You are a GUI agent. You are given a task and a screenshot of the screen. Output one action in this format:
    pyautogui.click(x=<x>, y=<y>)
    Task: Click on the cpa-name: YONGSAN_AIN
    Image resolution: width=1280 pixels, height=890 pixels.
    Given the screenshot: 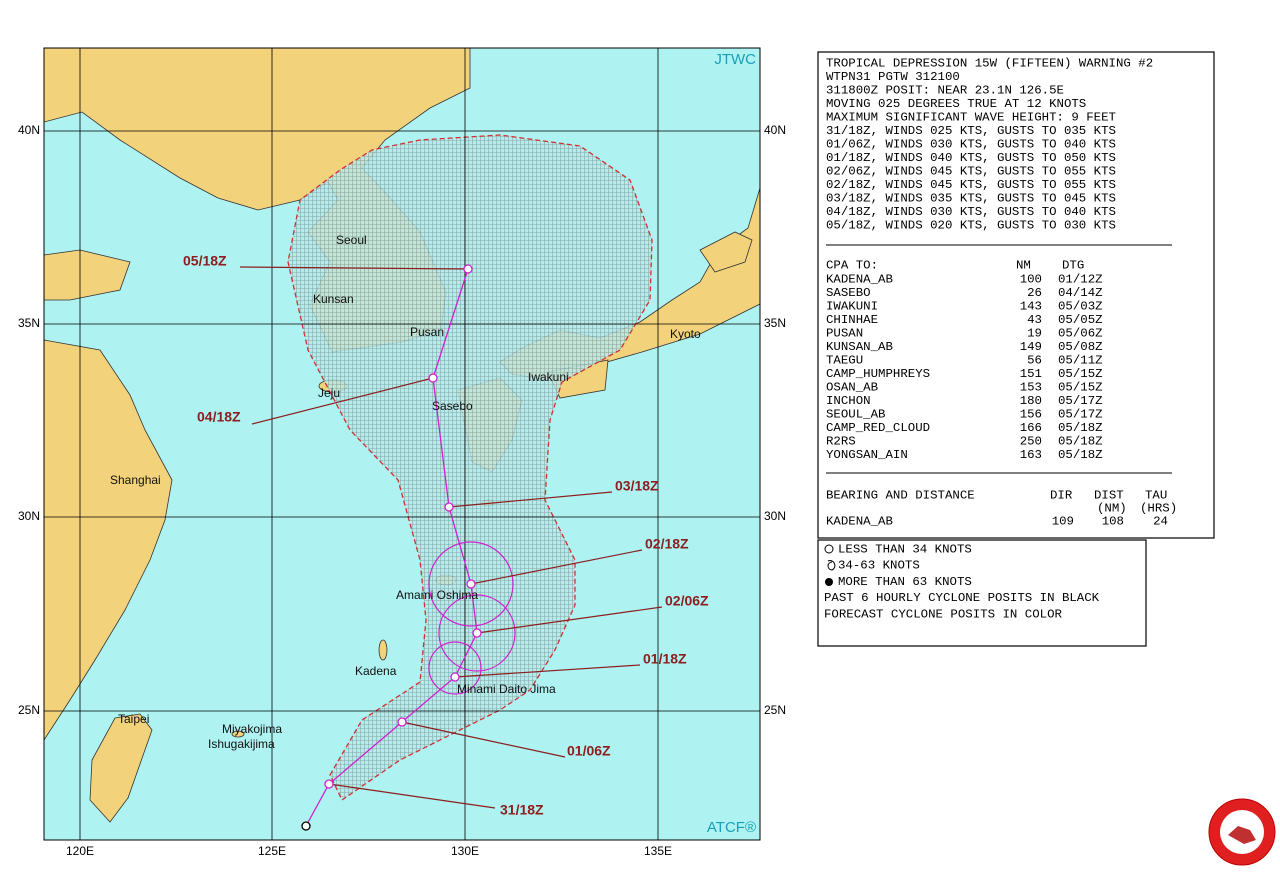 What is the action you would take?
    pyautogui.click(x=867, y=455)
    